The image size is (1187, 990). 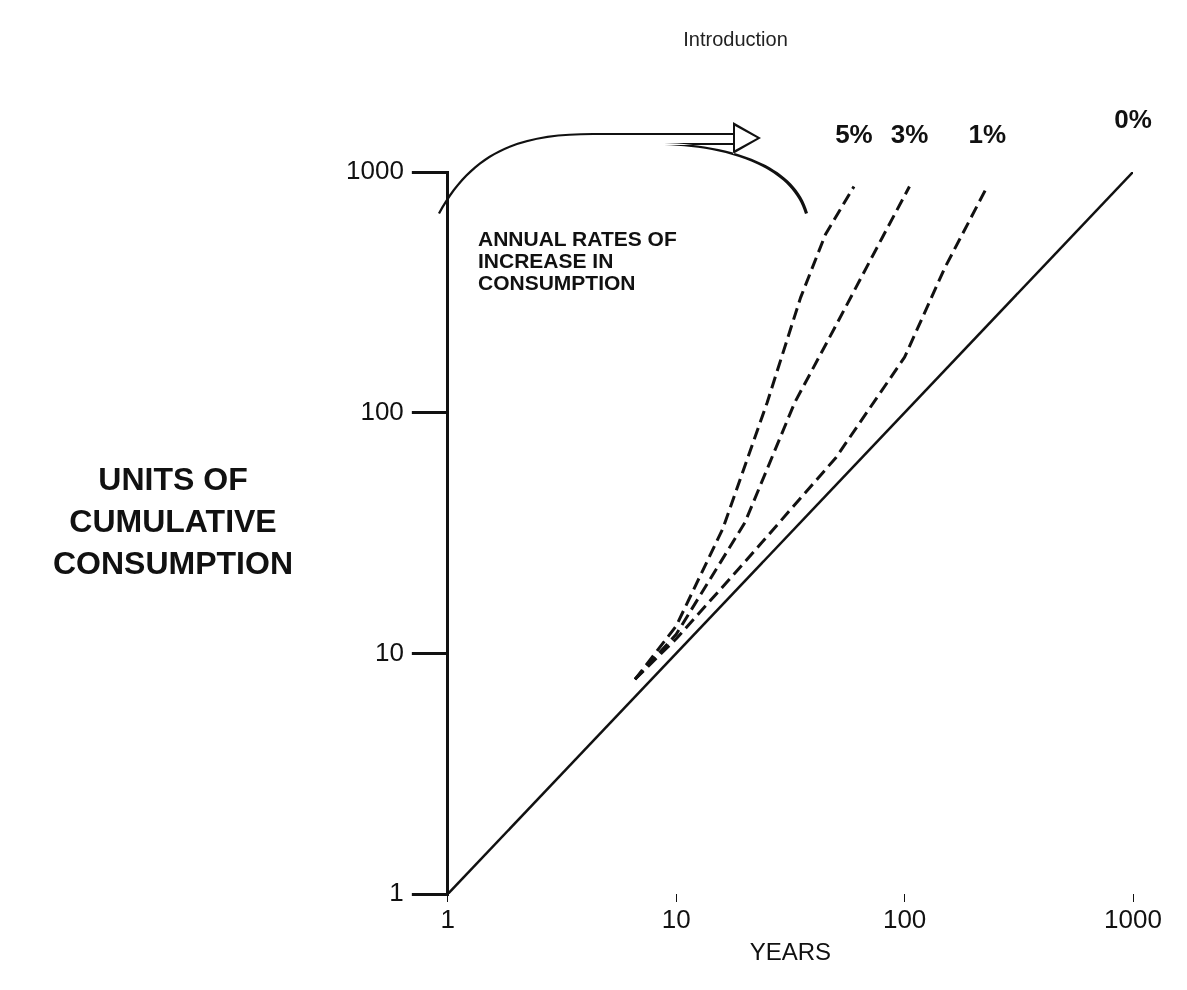 What do you see at coordinates (382, 410) in the screenshot?
I see `y-tick-label: 100` at bounding box center [382, 410].